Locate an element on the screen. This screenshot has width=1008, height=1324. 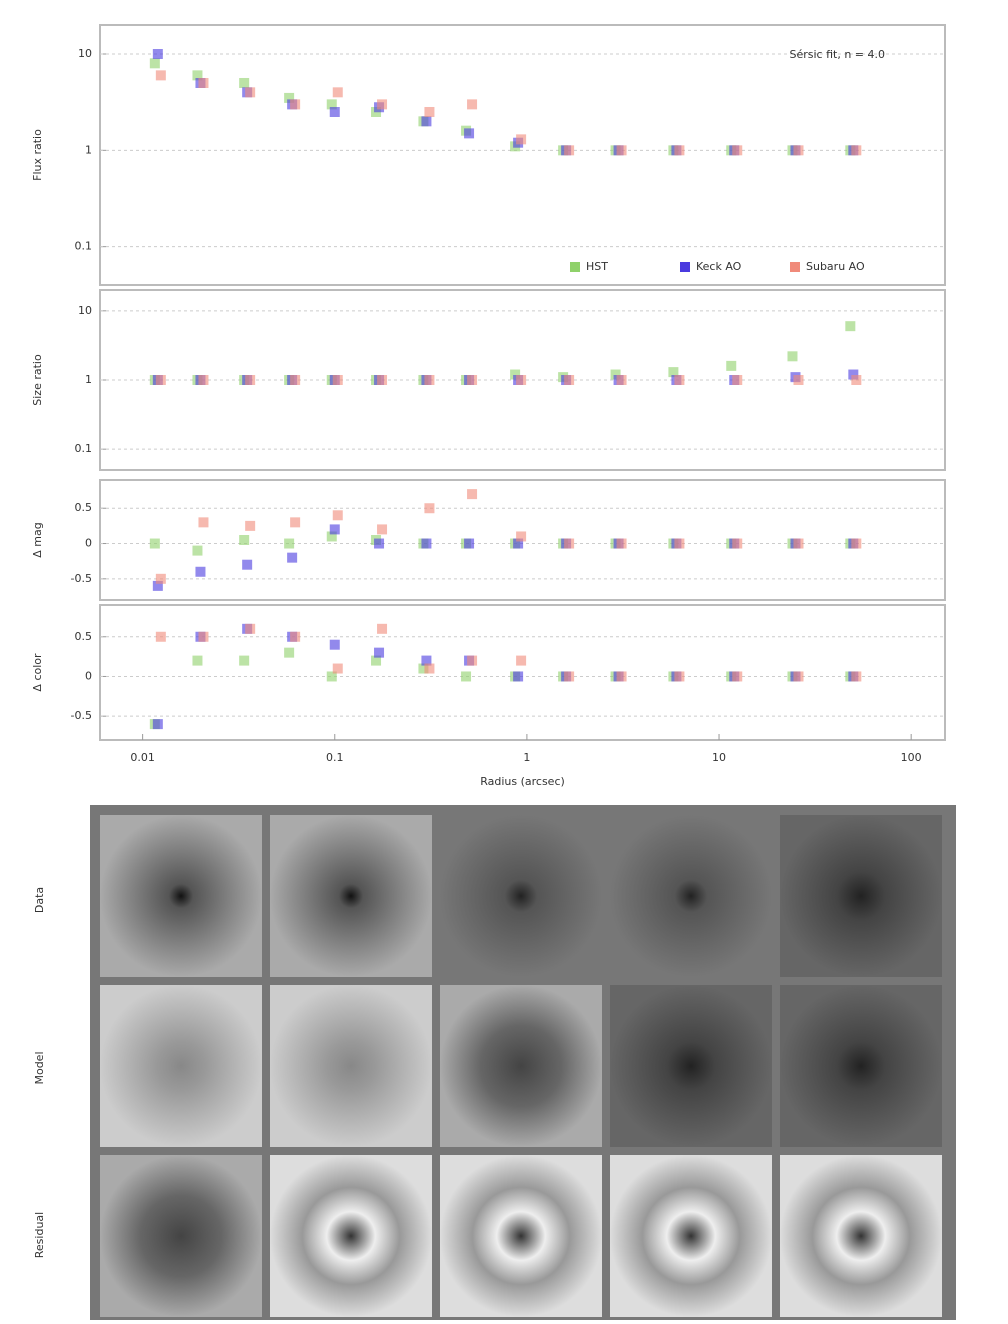
plot-frame is located at coordinates (522, 672).